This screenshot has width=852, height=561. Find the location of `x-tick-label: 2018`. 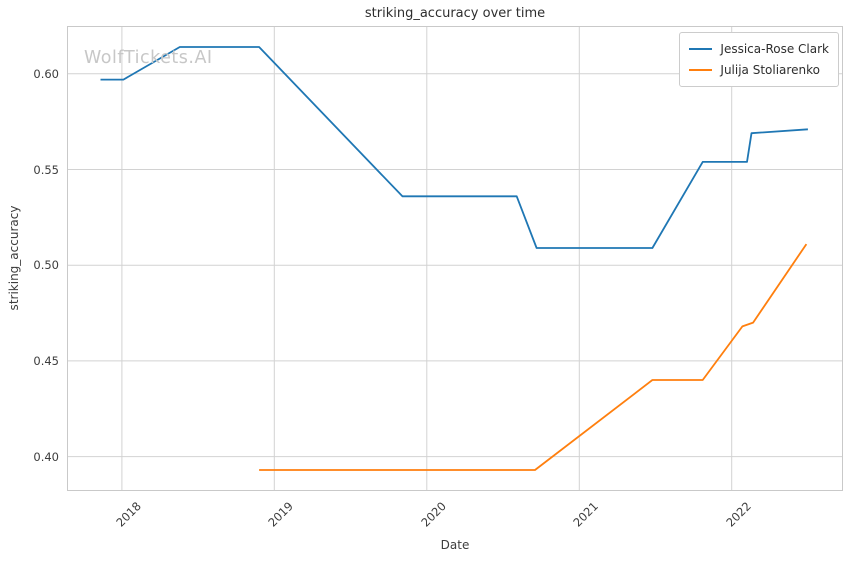

x-tick-label: 2018 is located at coordinates (128, 514).